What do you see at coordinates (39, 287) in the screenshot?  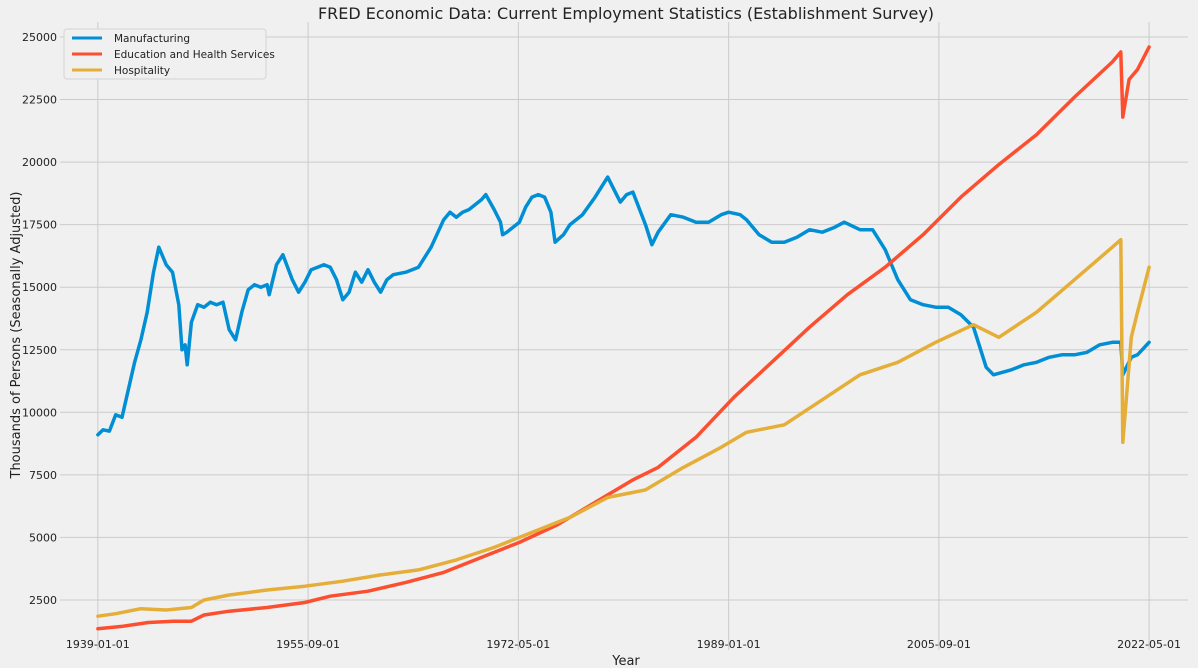 I see `y-tick-label: 15000` at bounding box center [39, 287].